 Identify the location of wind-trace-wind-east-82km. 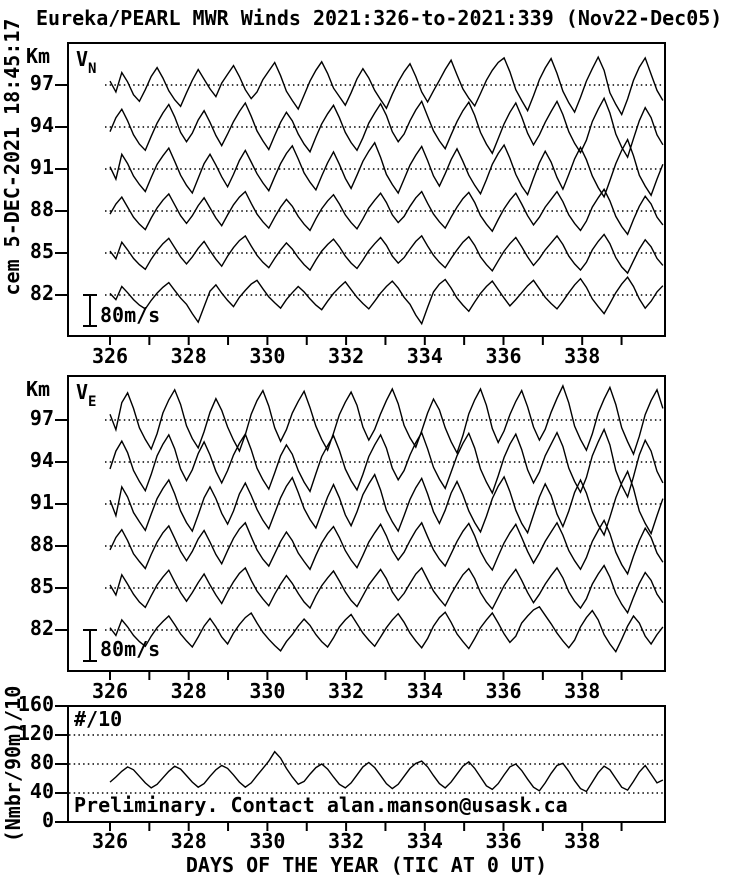
(386, 629).